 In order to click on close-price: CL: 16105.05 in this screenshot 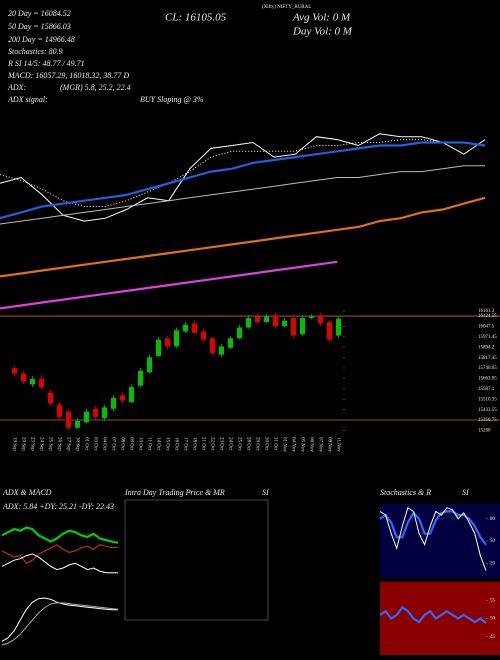, I will do `click(196, 18)`.